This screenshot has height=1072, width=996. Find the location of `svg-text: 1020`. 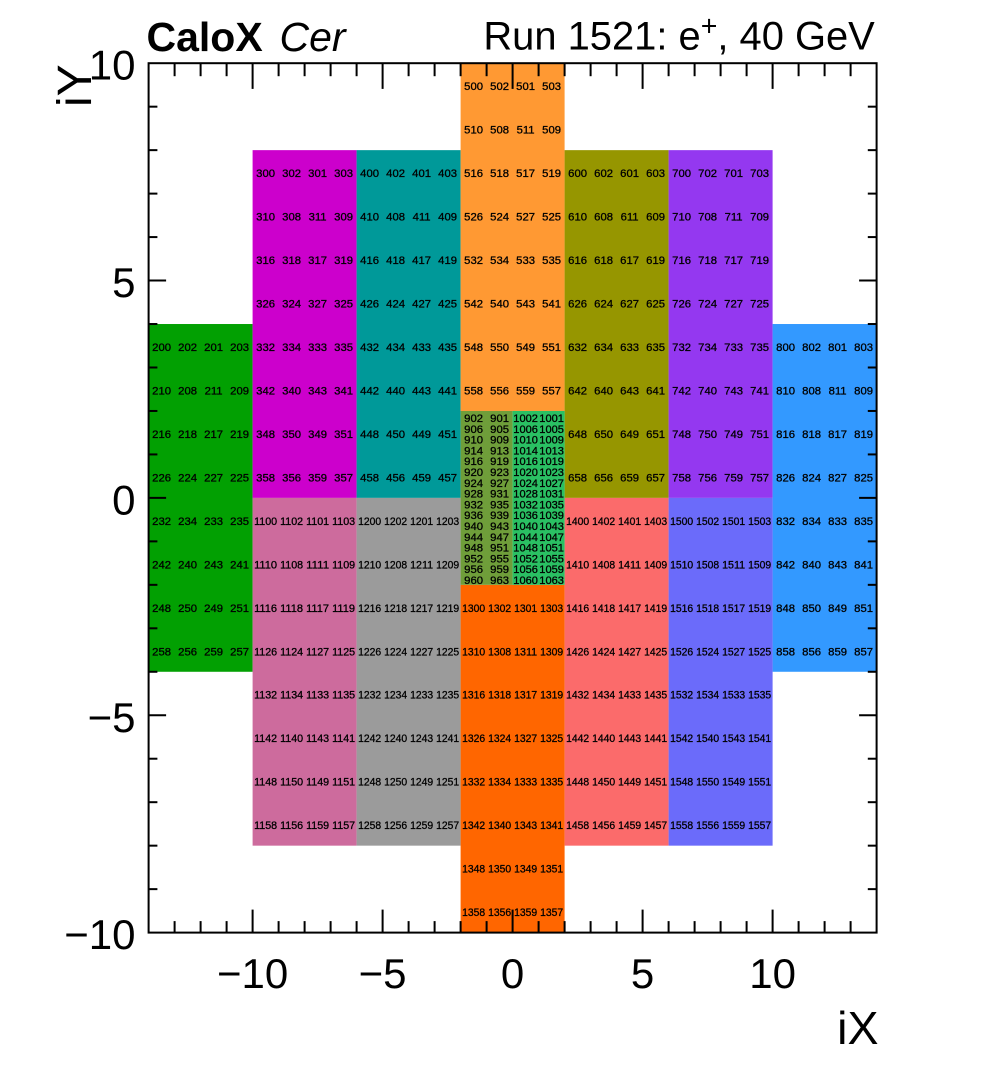

svg-text: 1020 is located at coordinates (525, 473).